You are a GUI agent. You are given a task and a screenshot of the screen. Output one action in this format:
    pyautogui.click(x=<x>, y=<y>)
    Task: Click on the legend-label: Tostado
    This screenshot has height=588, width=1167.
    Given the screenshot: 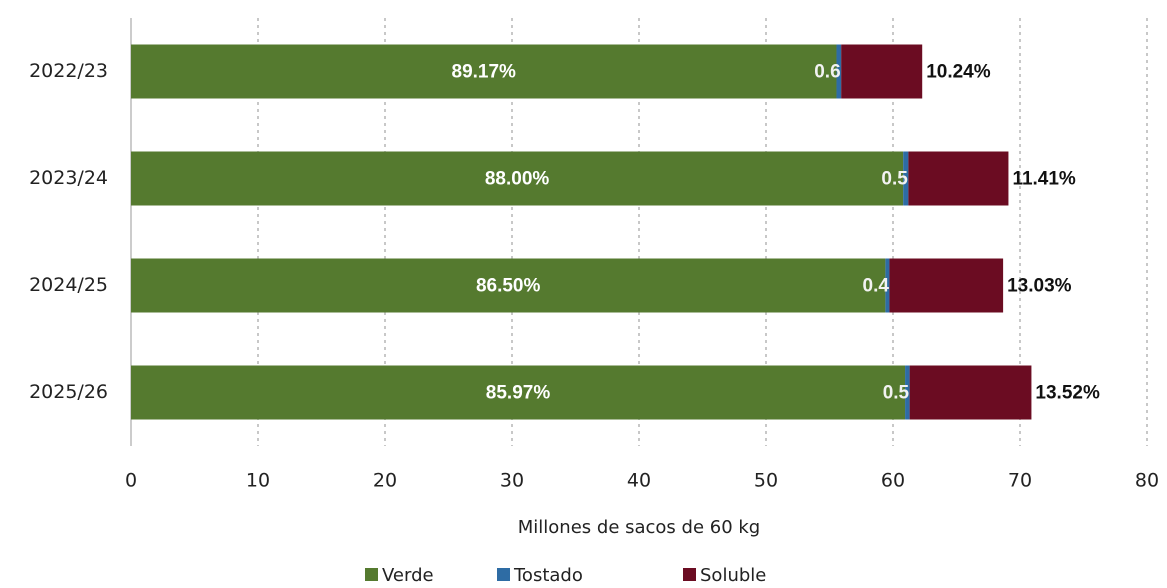 What is the action you would take?
    pyautogui.click(x=548, y=575)
    